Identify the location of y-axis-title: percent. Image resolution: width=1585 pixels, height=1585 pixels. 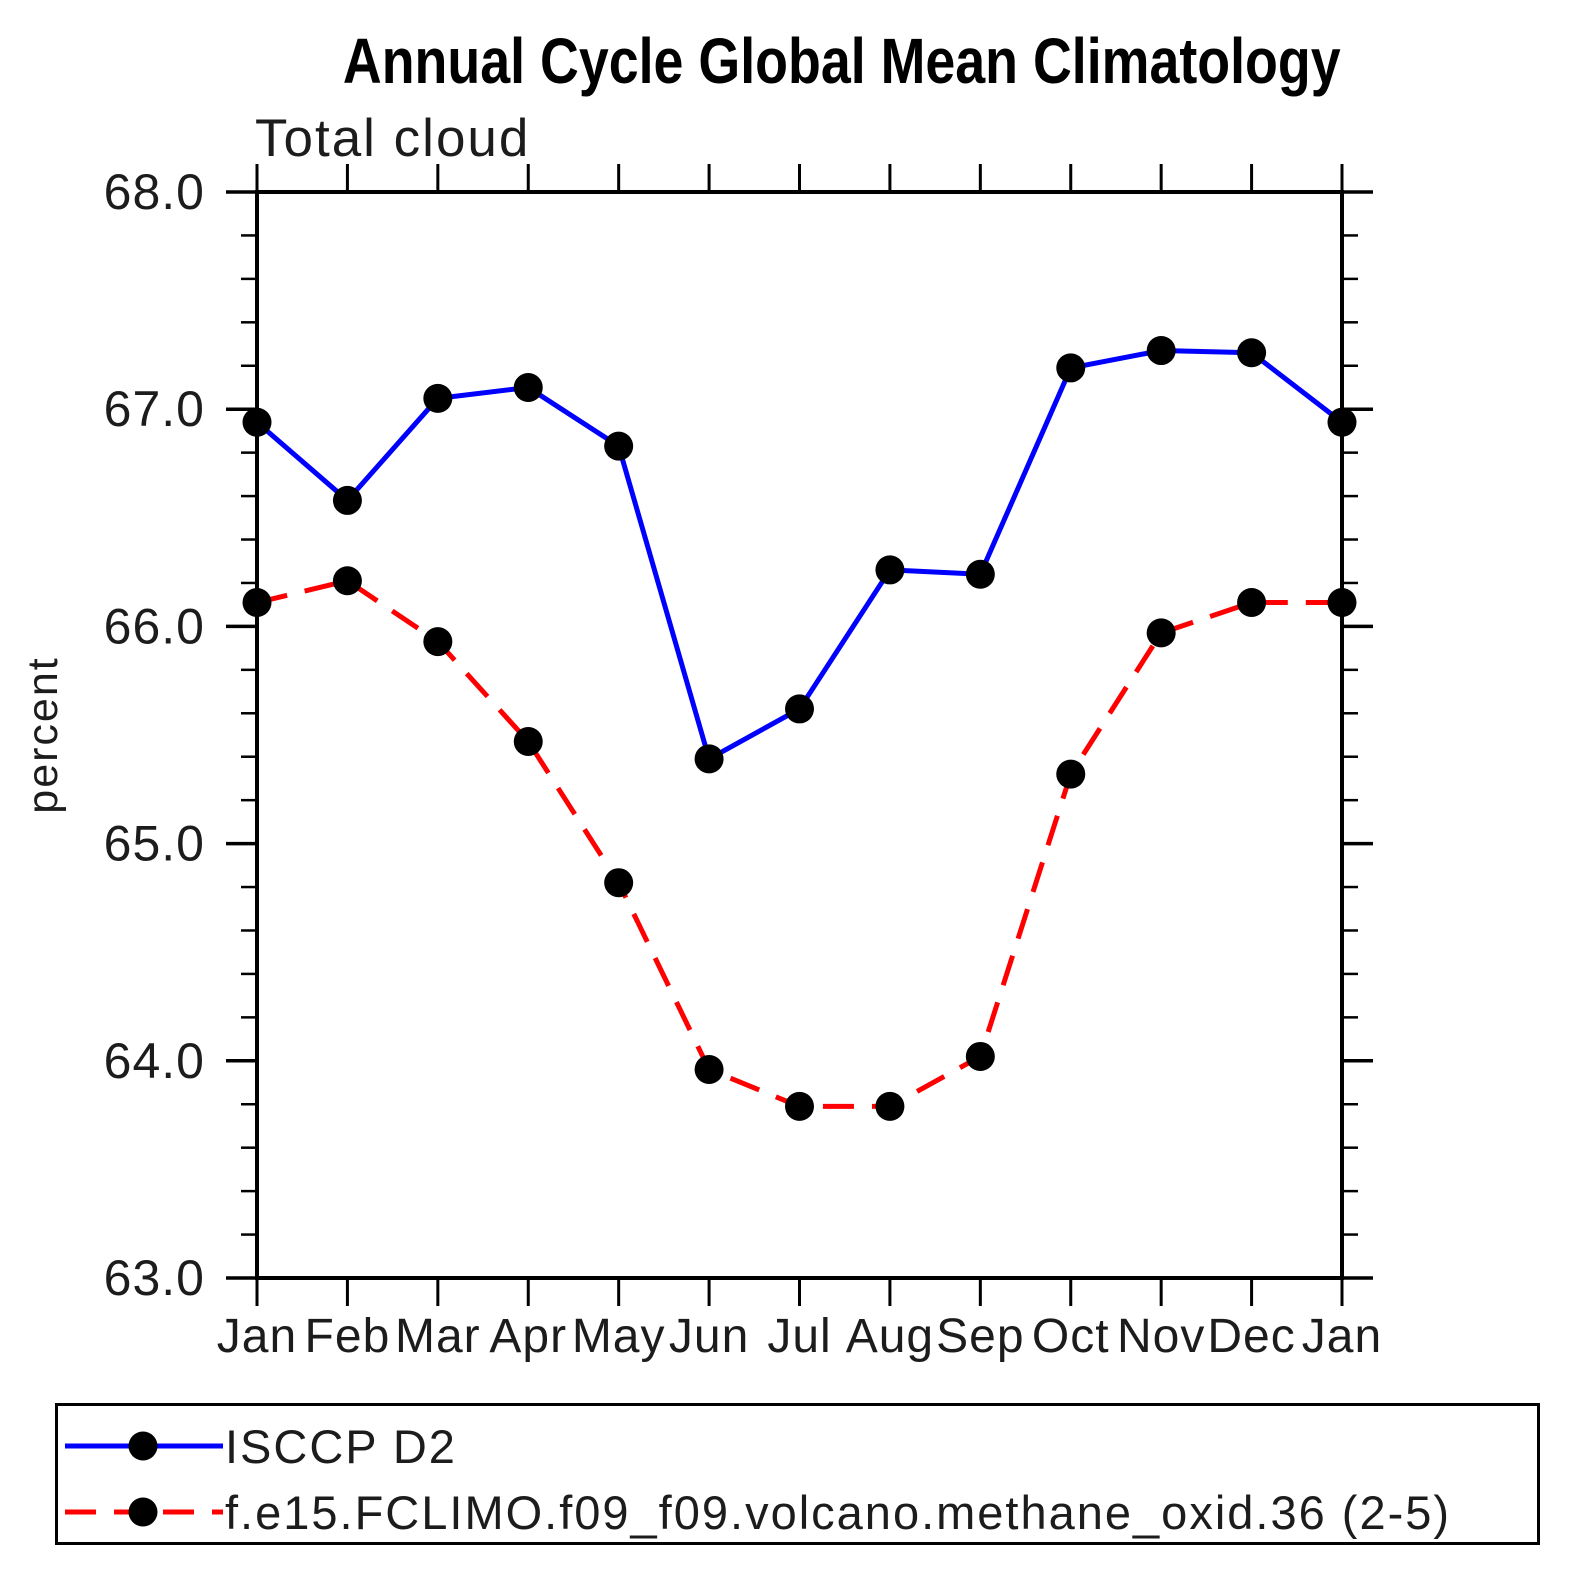
(43, 734).